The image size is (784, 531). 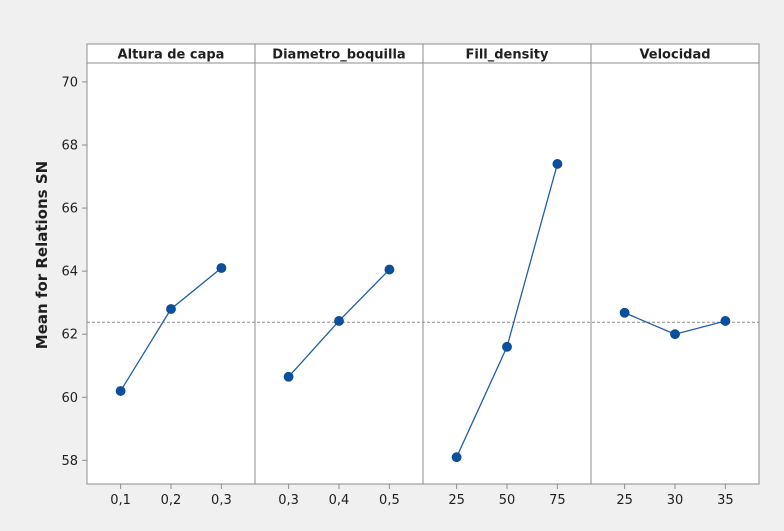 What do you see at coordinates (171, 500) in the screenshot?
I see `x-tick-label: 0,2` at bounding box center [171, 500].